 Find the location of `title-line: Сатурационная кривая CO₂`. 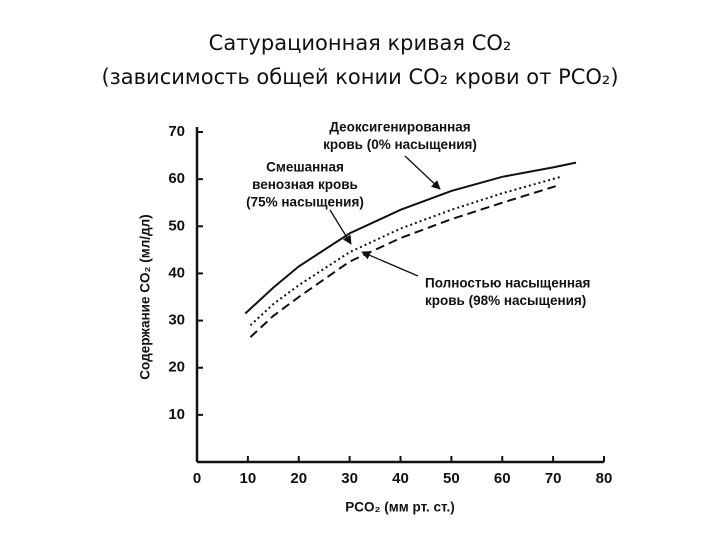

title-line: Сатурационная кривая CO₂ is located at coordinates (360, 43).